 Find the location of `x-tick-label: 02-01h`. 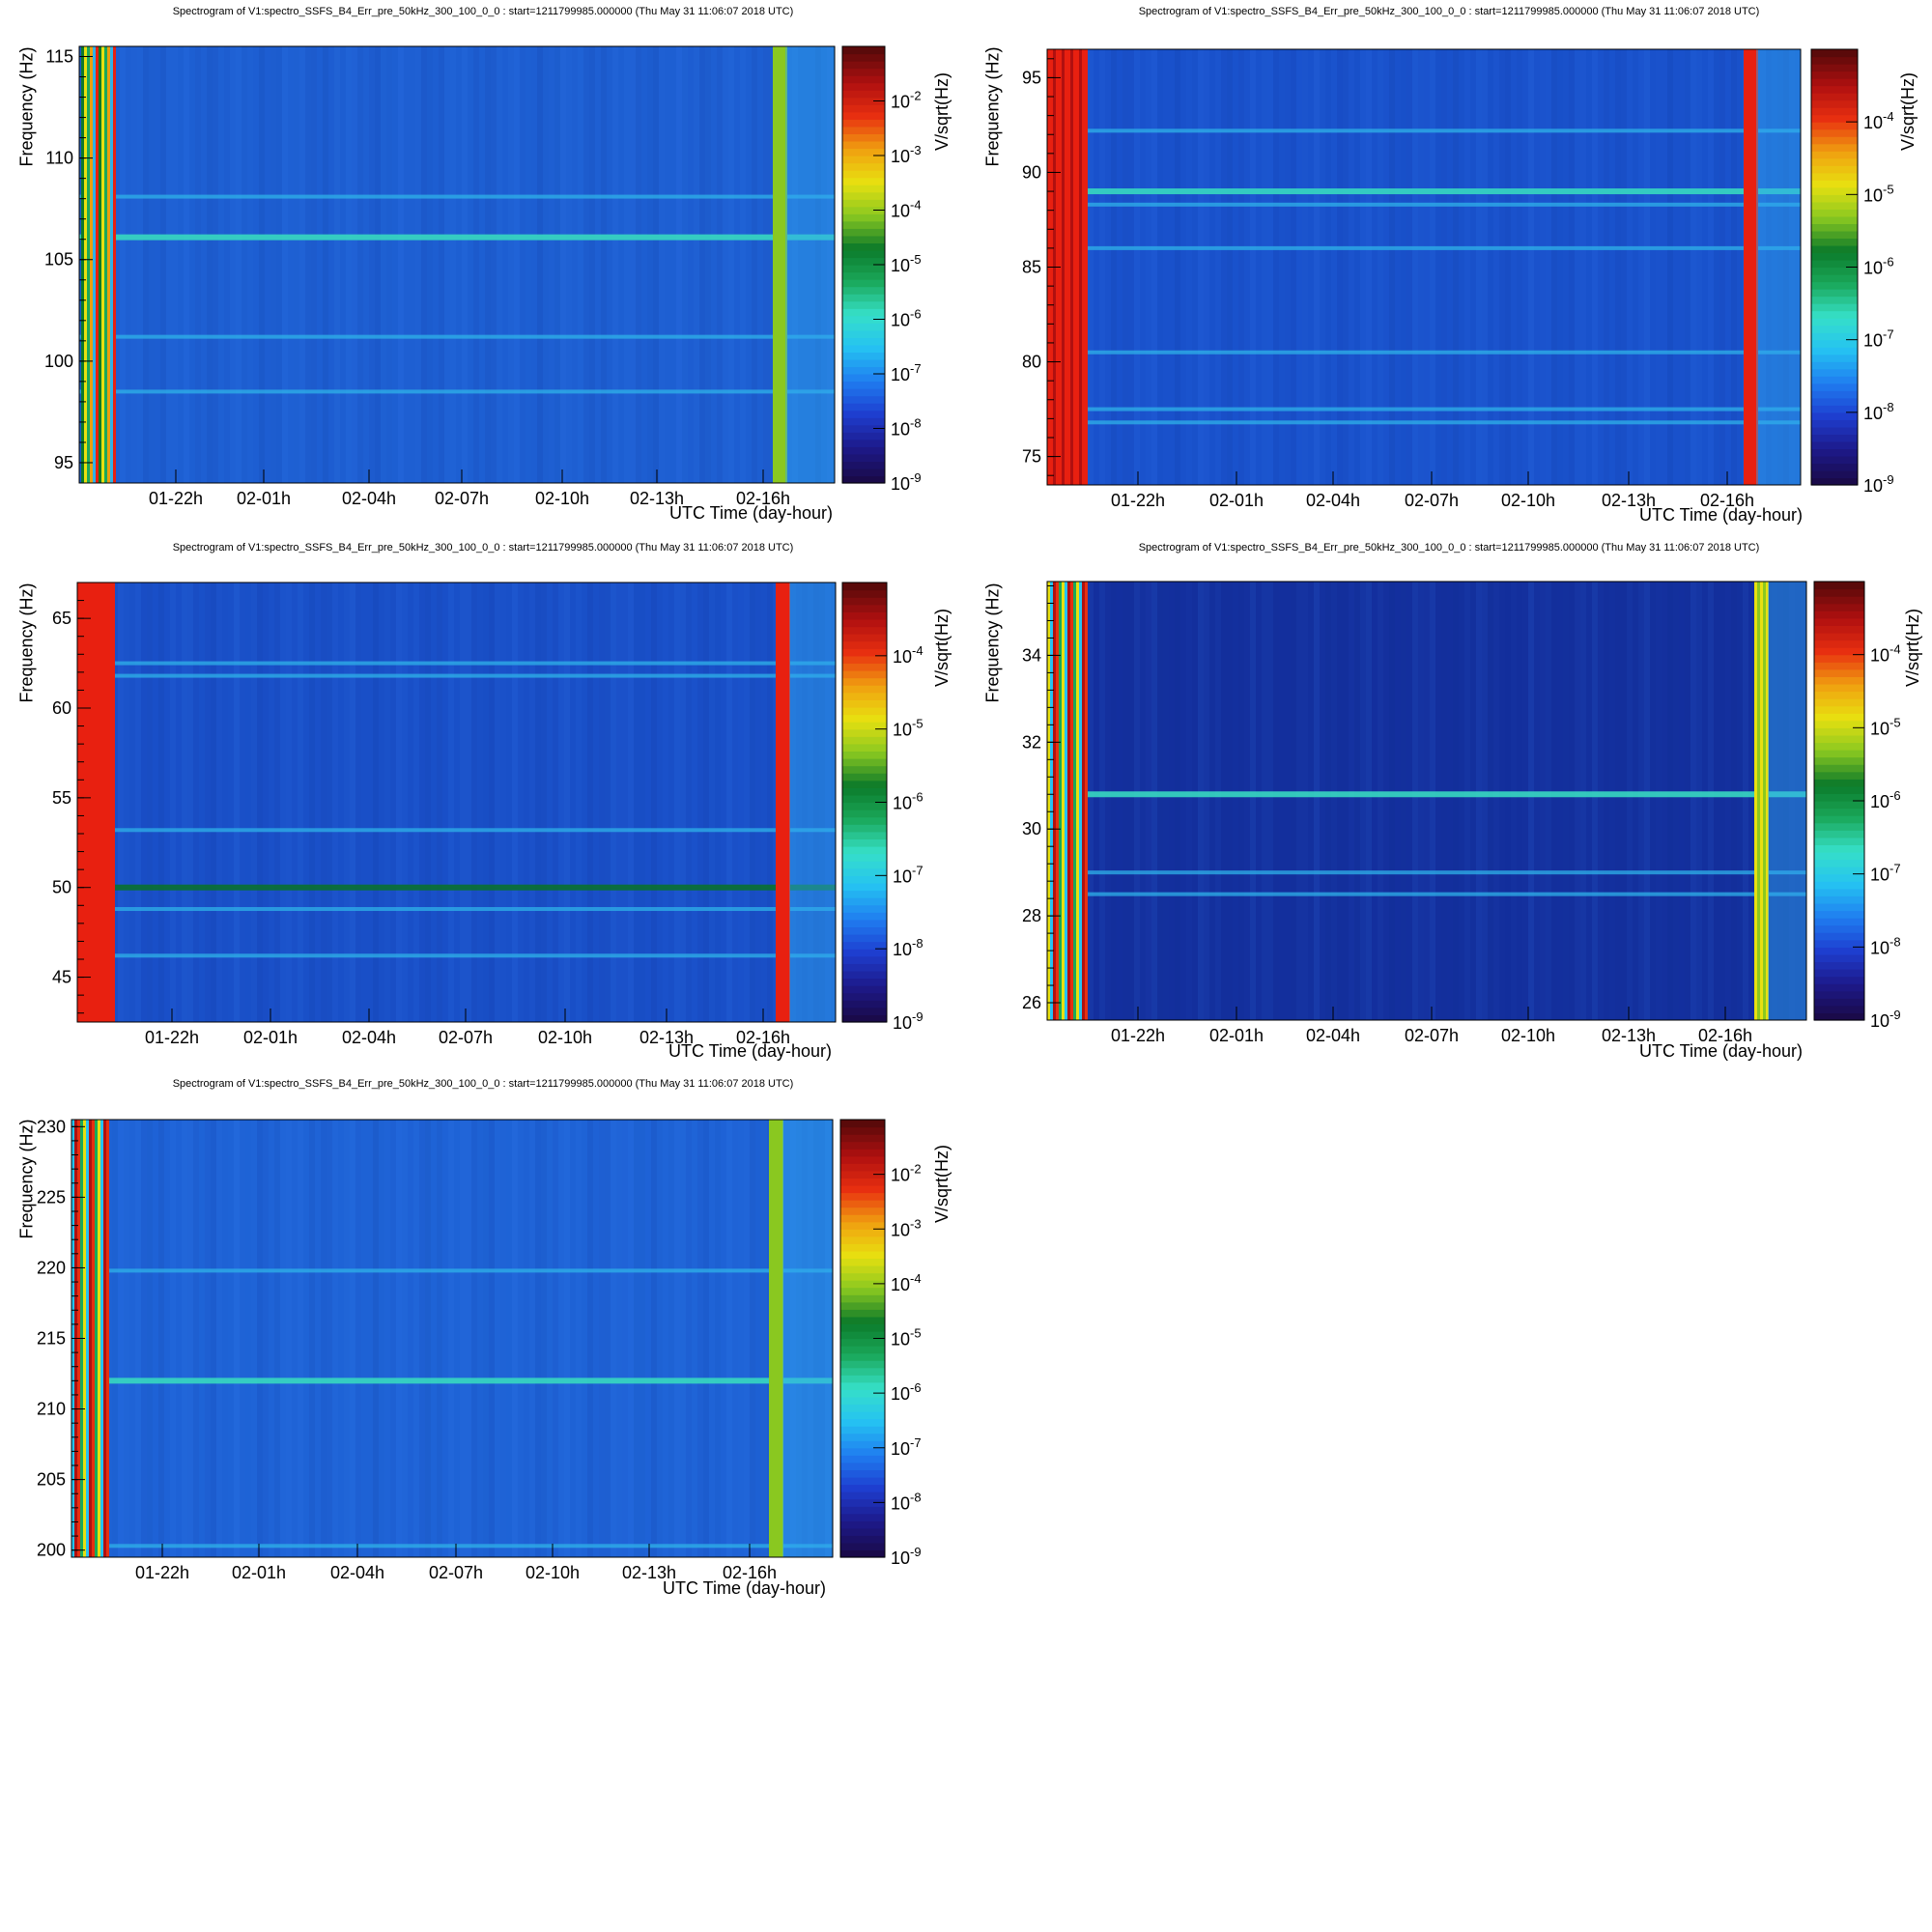

x-tick-label: 02-01h is located at coordinates (1236, 1035).